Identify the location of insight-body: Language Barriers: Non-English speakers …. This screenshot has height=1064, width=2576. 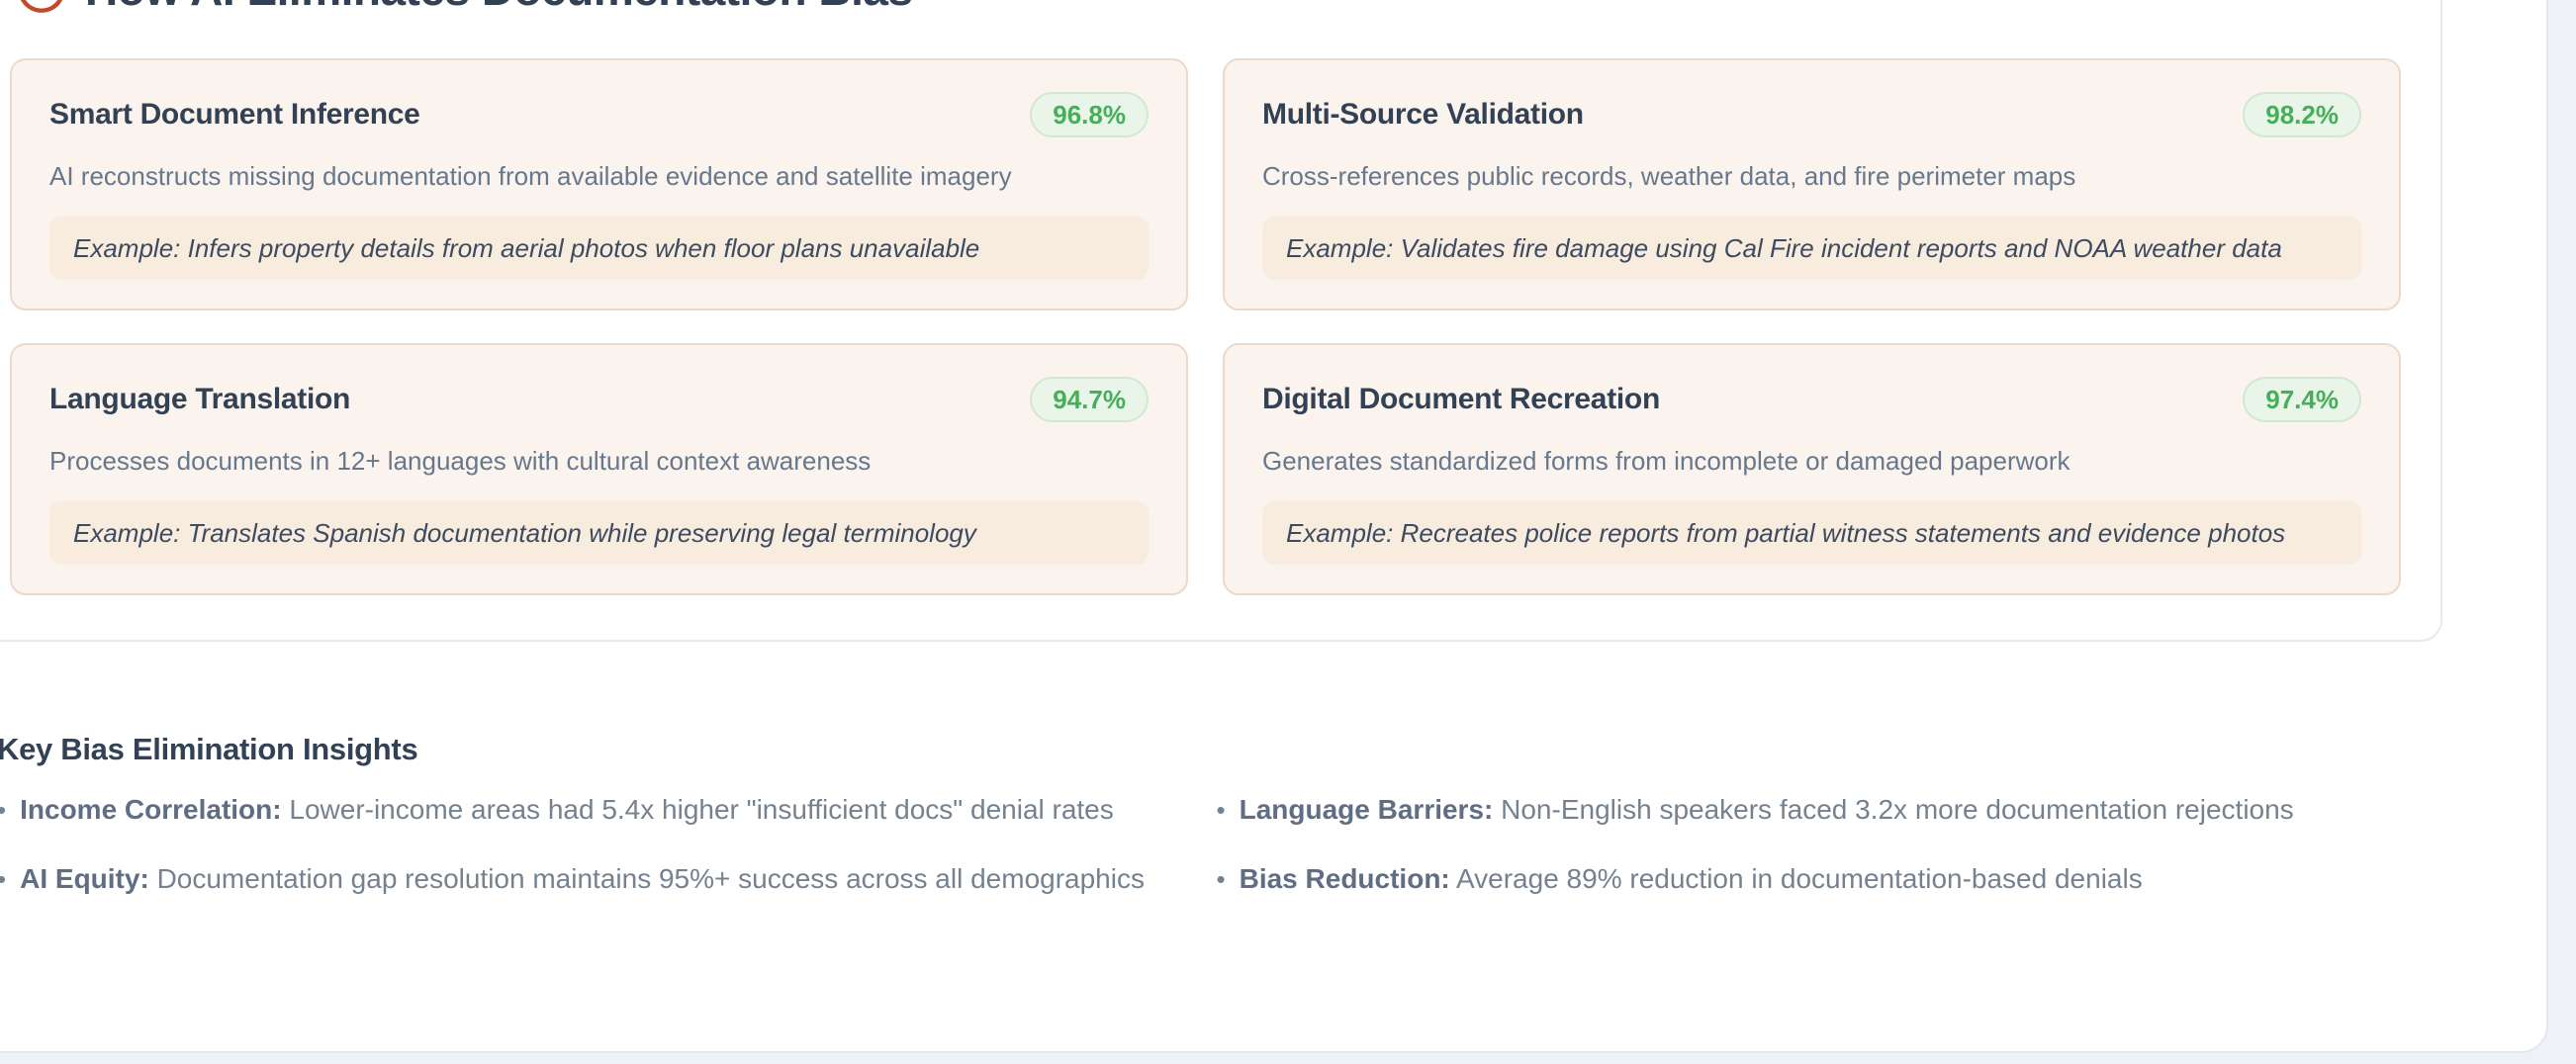
(1767, 810).